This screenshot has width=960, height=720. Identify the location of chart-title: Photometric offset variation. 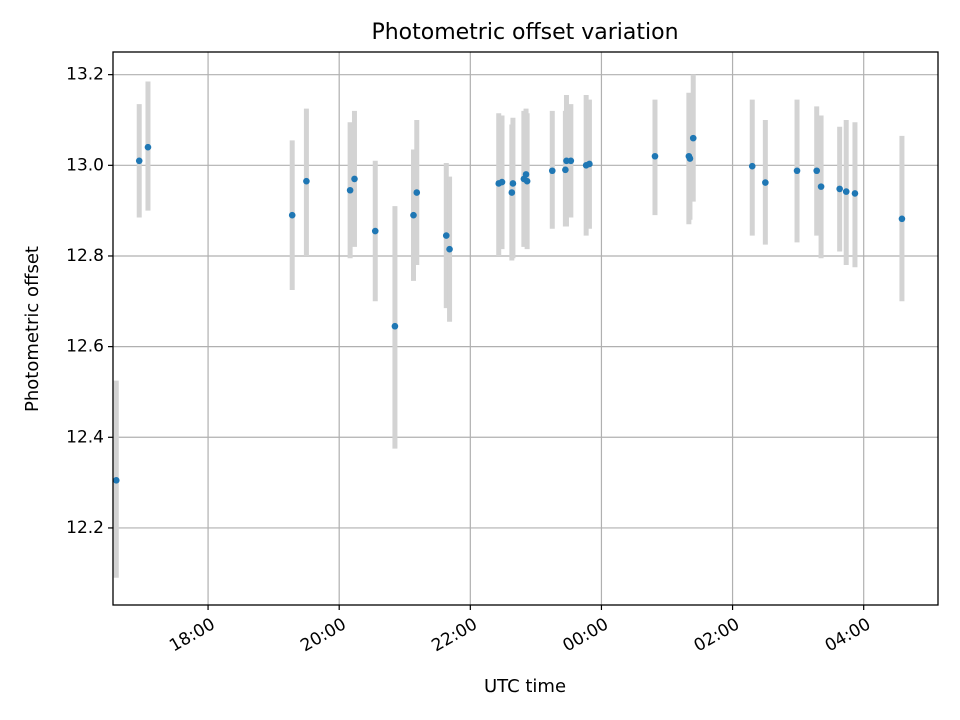
(524, 32).